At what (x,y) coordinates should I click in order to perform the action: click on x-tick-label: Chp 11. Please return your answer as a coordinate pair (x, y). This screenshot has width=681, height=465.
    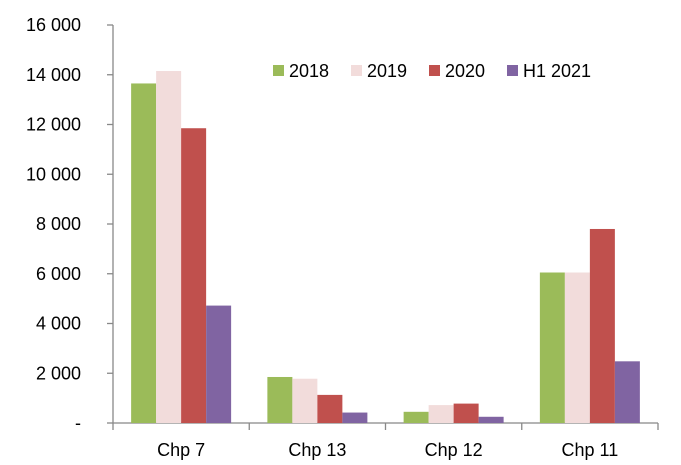
    Looking at the image, I should click on (590, 450).